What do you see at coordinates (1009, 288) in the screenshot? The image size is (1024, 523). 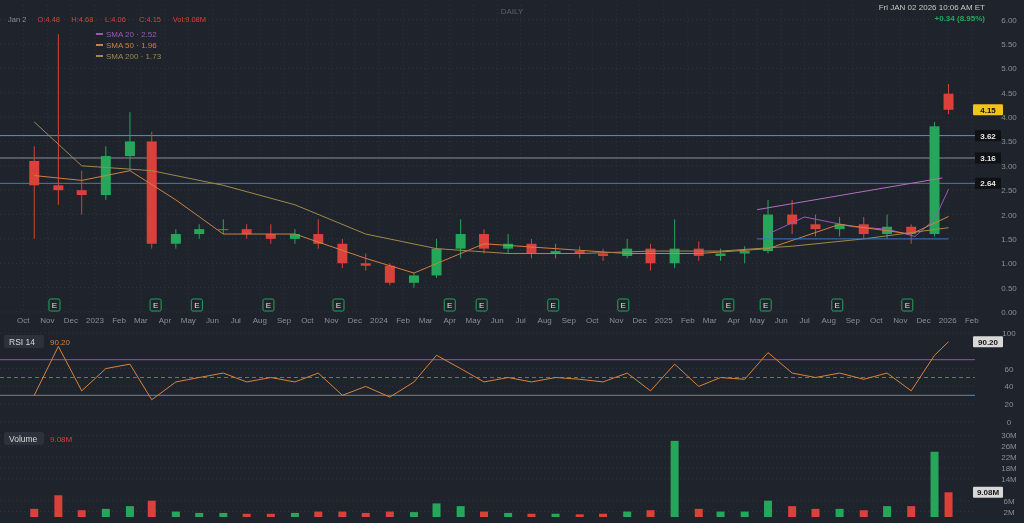 I see `y-tick-label: 0.50` at bounding box center [1009, 288].